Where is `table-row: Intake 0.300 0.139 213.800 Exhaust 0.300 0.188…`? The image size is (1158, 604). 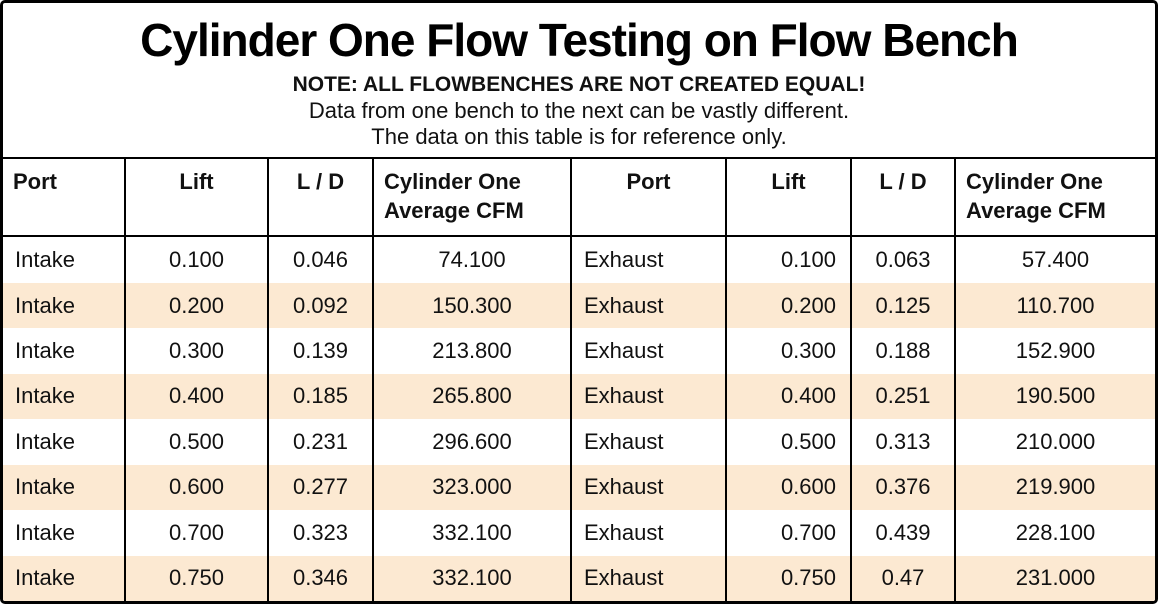
table-row: Intake 0.300 0.139 213.800 Exhaust 0.300 0.188… is located at coordinates (579, 351).